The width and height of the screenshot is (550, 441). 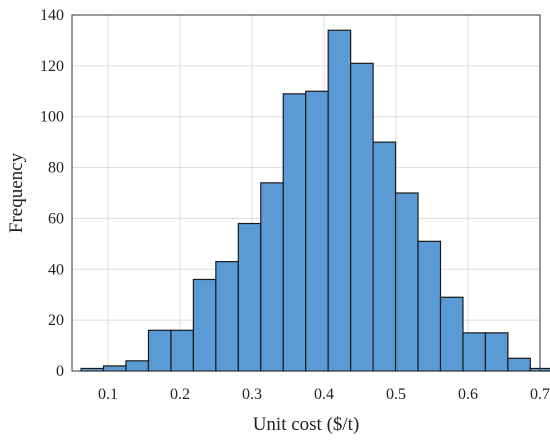 I want to click on y-axis-label: Frequency, so click(x=16, y=192).